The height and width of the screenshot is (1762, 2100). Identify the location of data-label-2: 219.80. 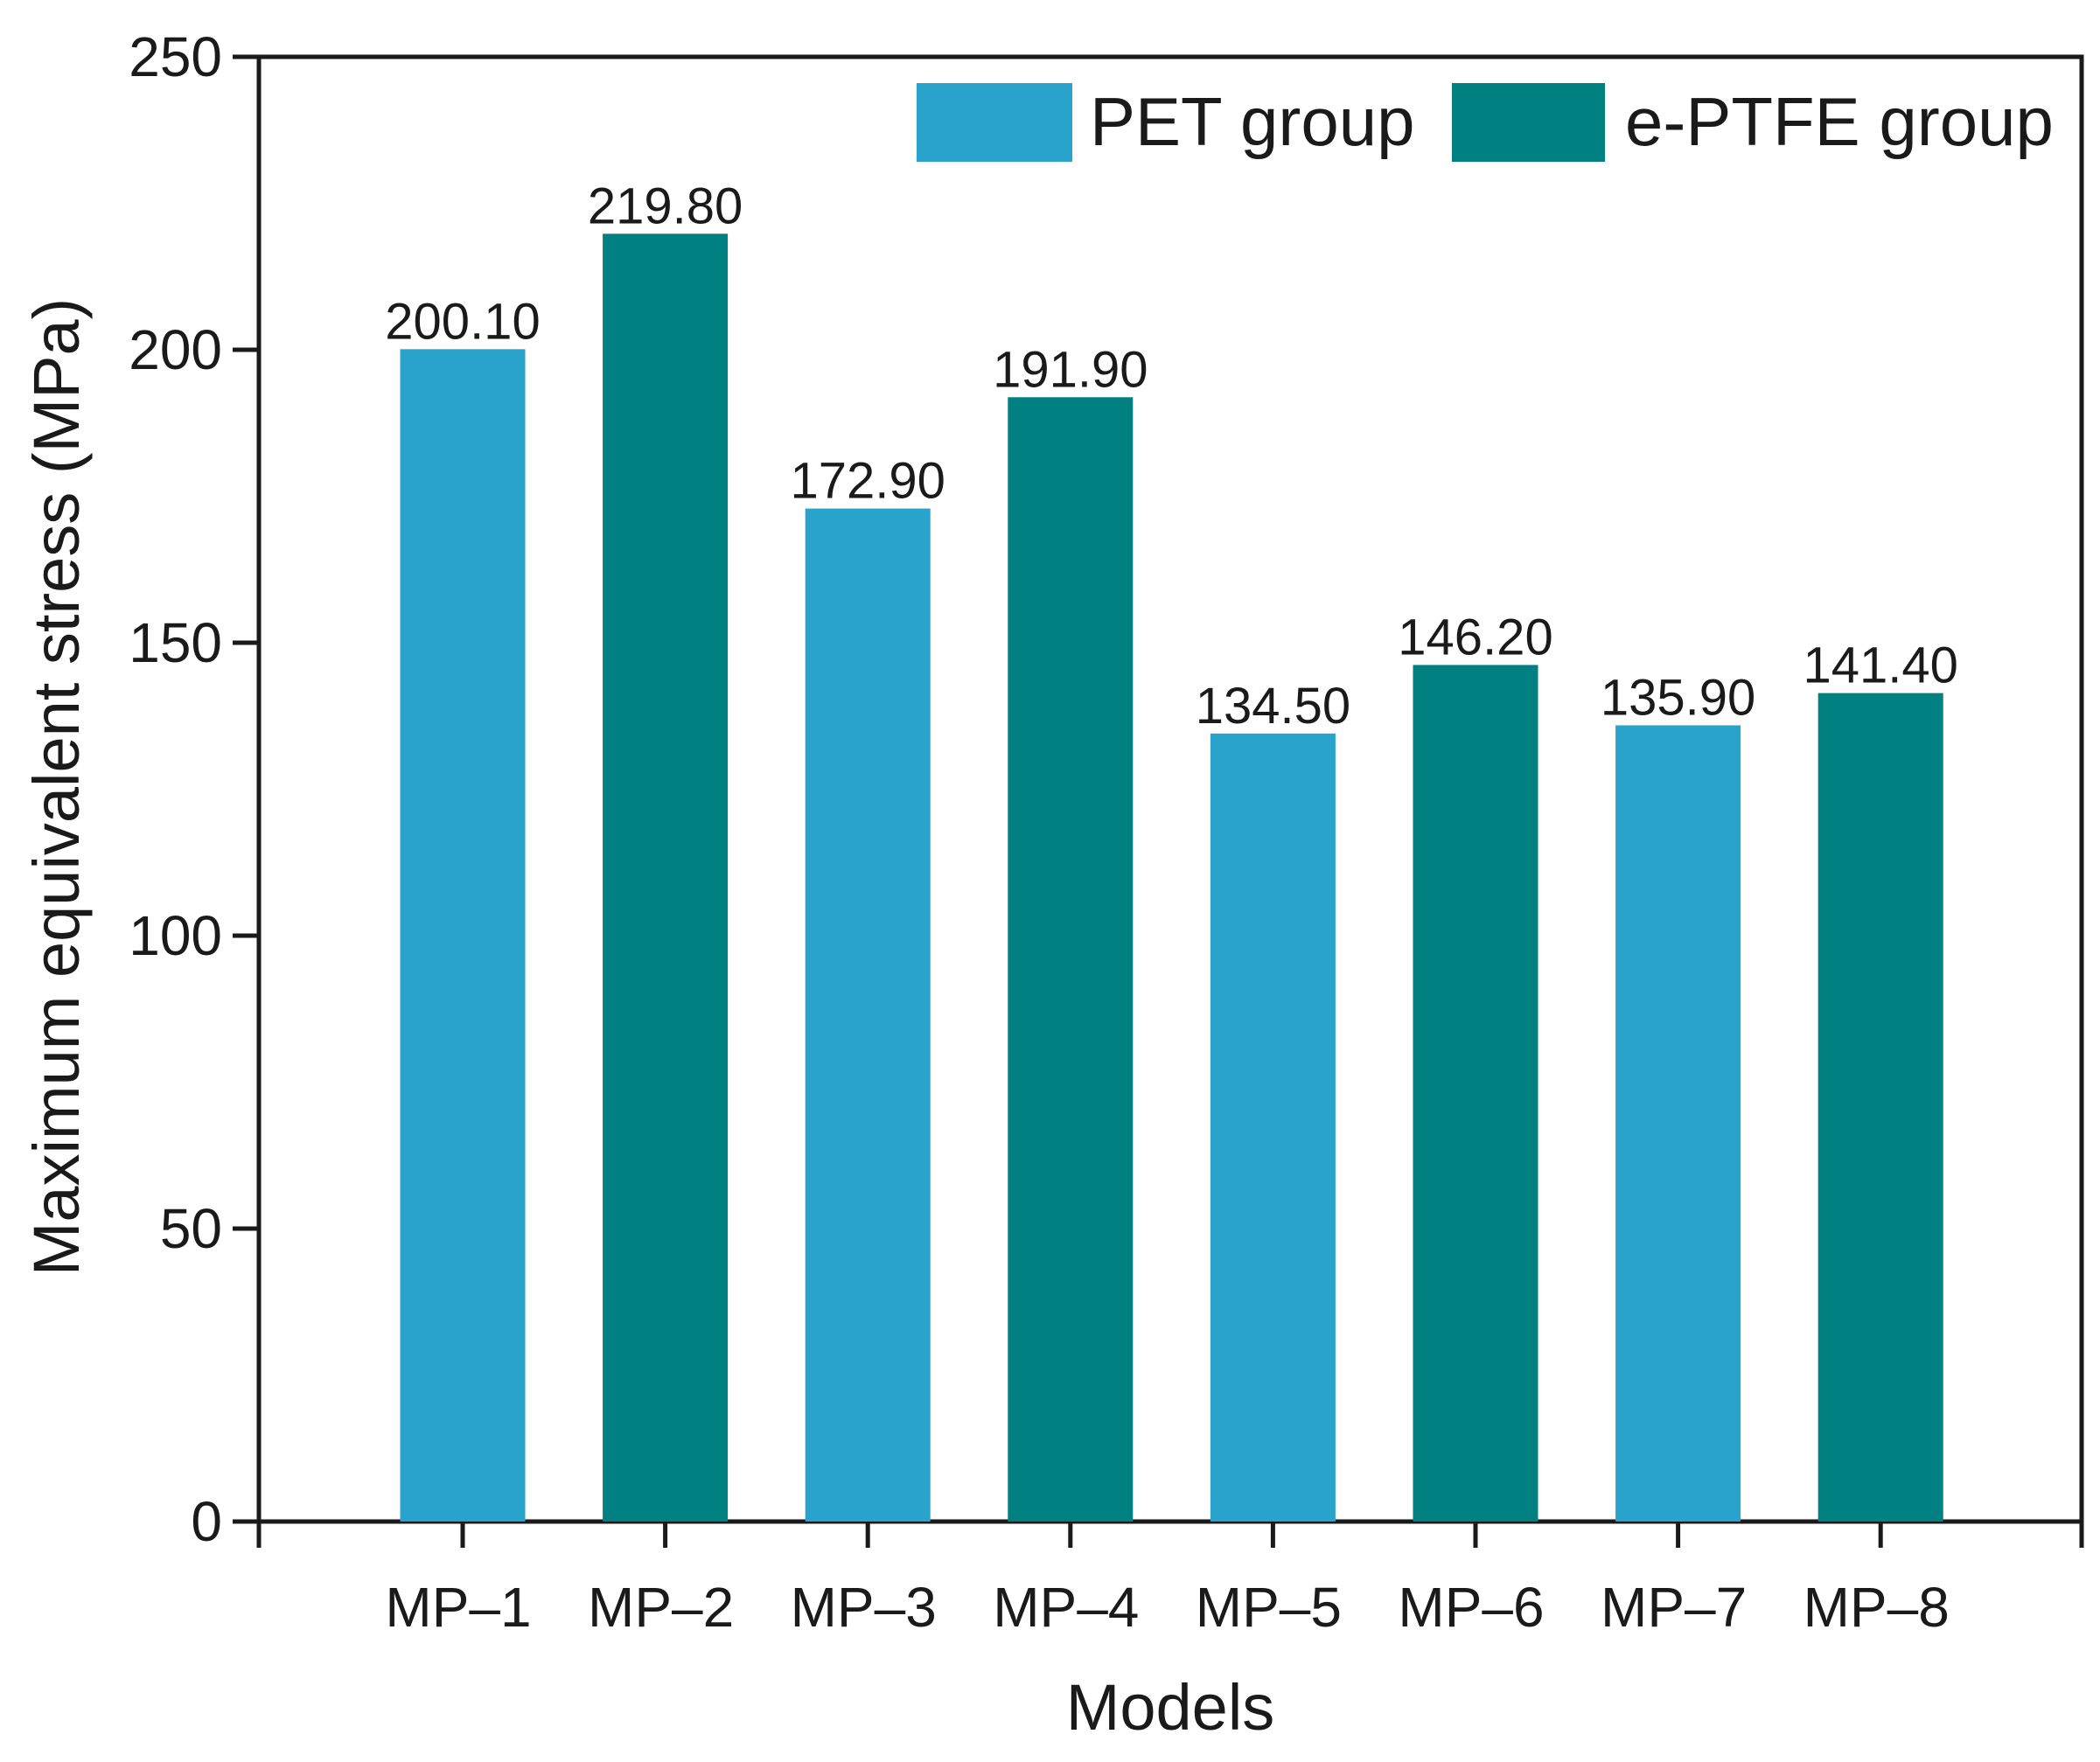
(665, 206).